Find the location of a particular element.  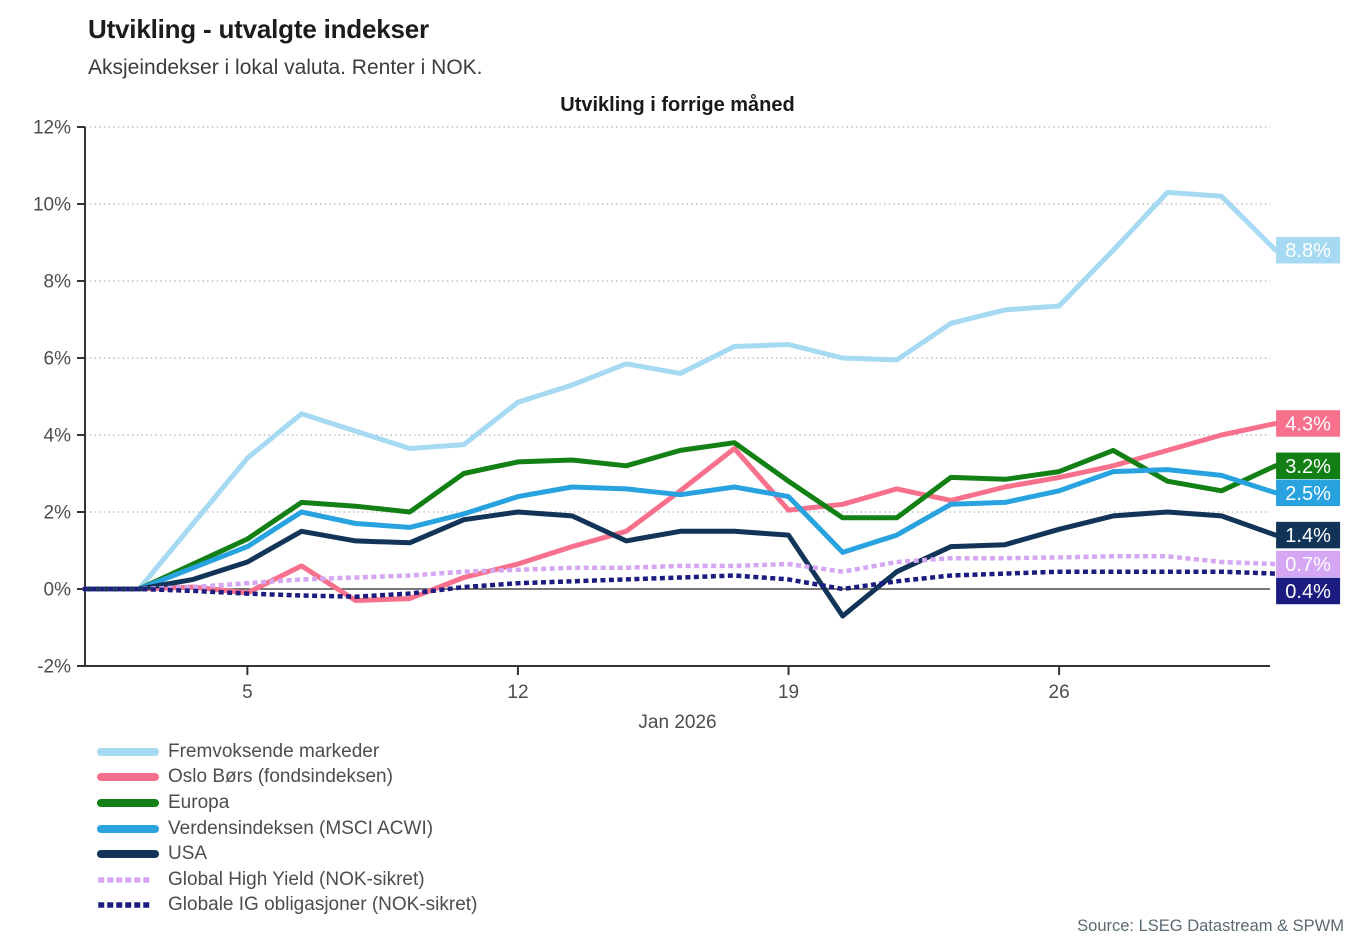

chart-title: Utvikling i forrige måned is located at coordinates (677, 105).